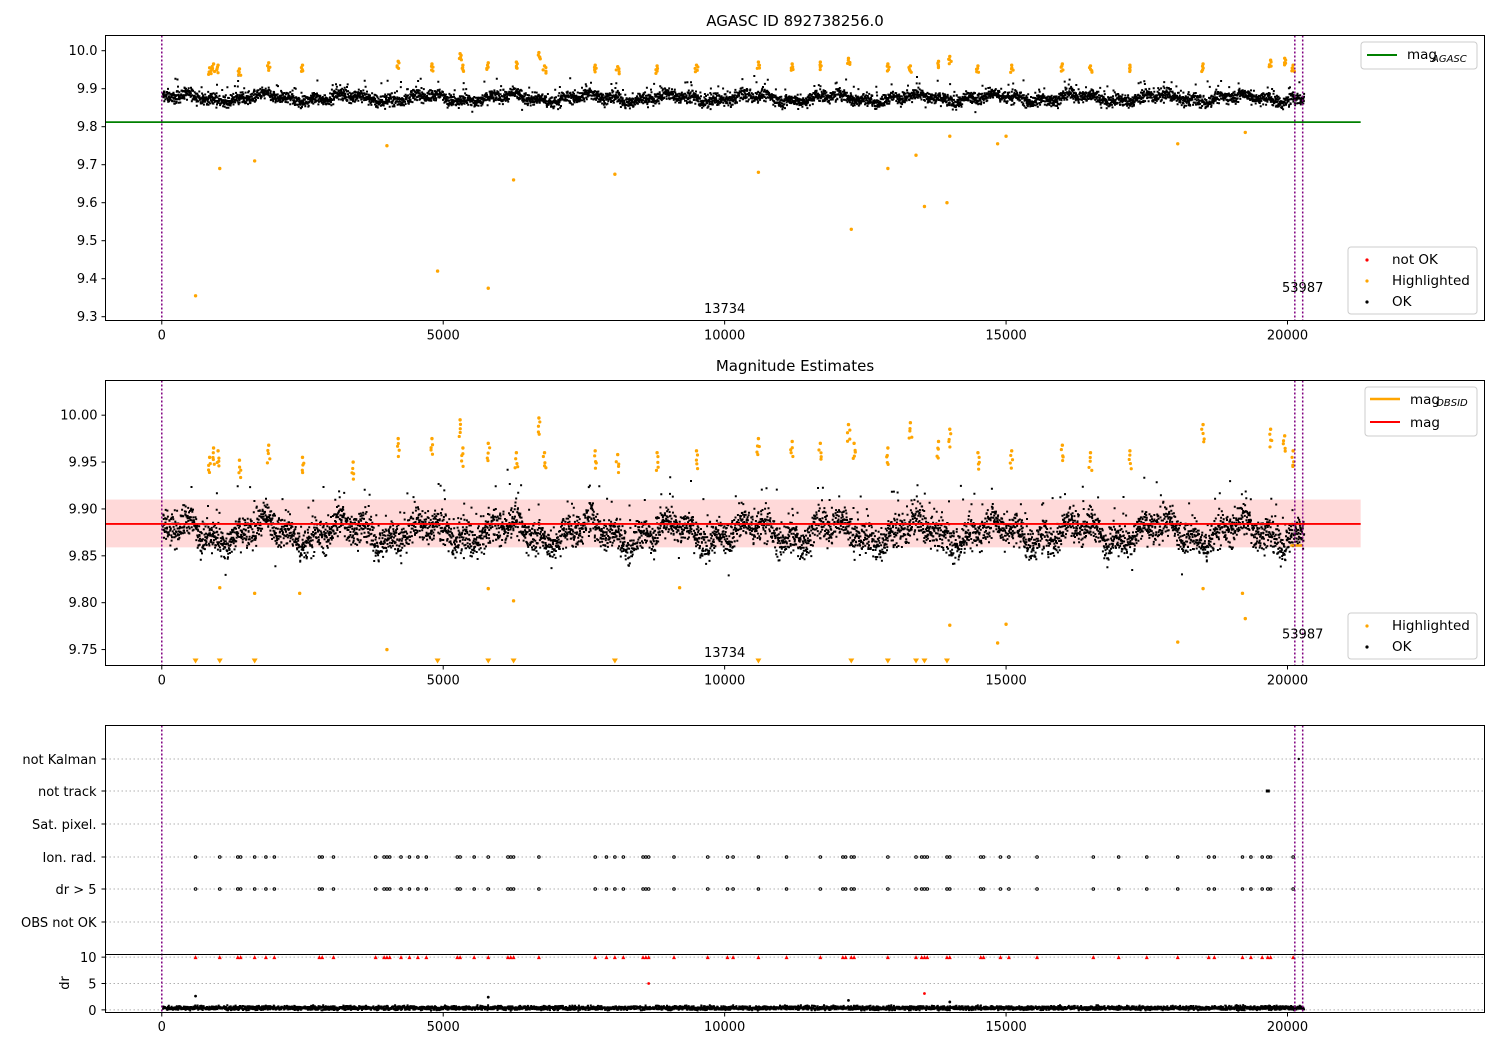 The image size is (1500, 1050). Describe the element at coordinates (1367, 647) in the screenshot. I see `legend2-black-point-swatch` at that location.